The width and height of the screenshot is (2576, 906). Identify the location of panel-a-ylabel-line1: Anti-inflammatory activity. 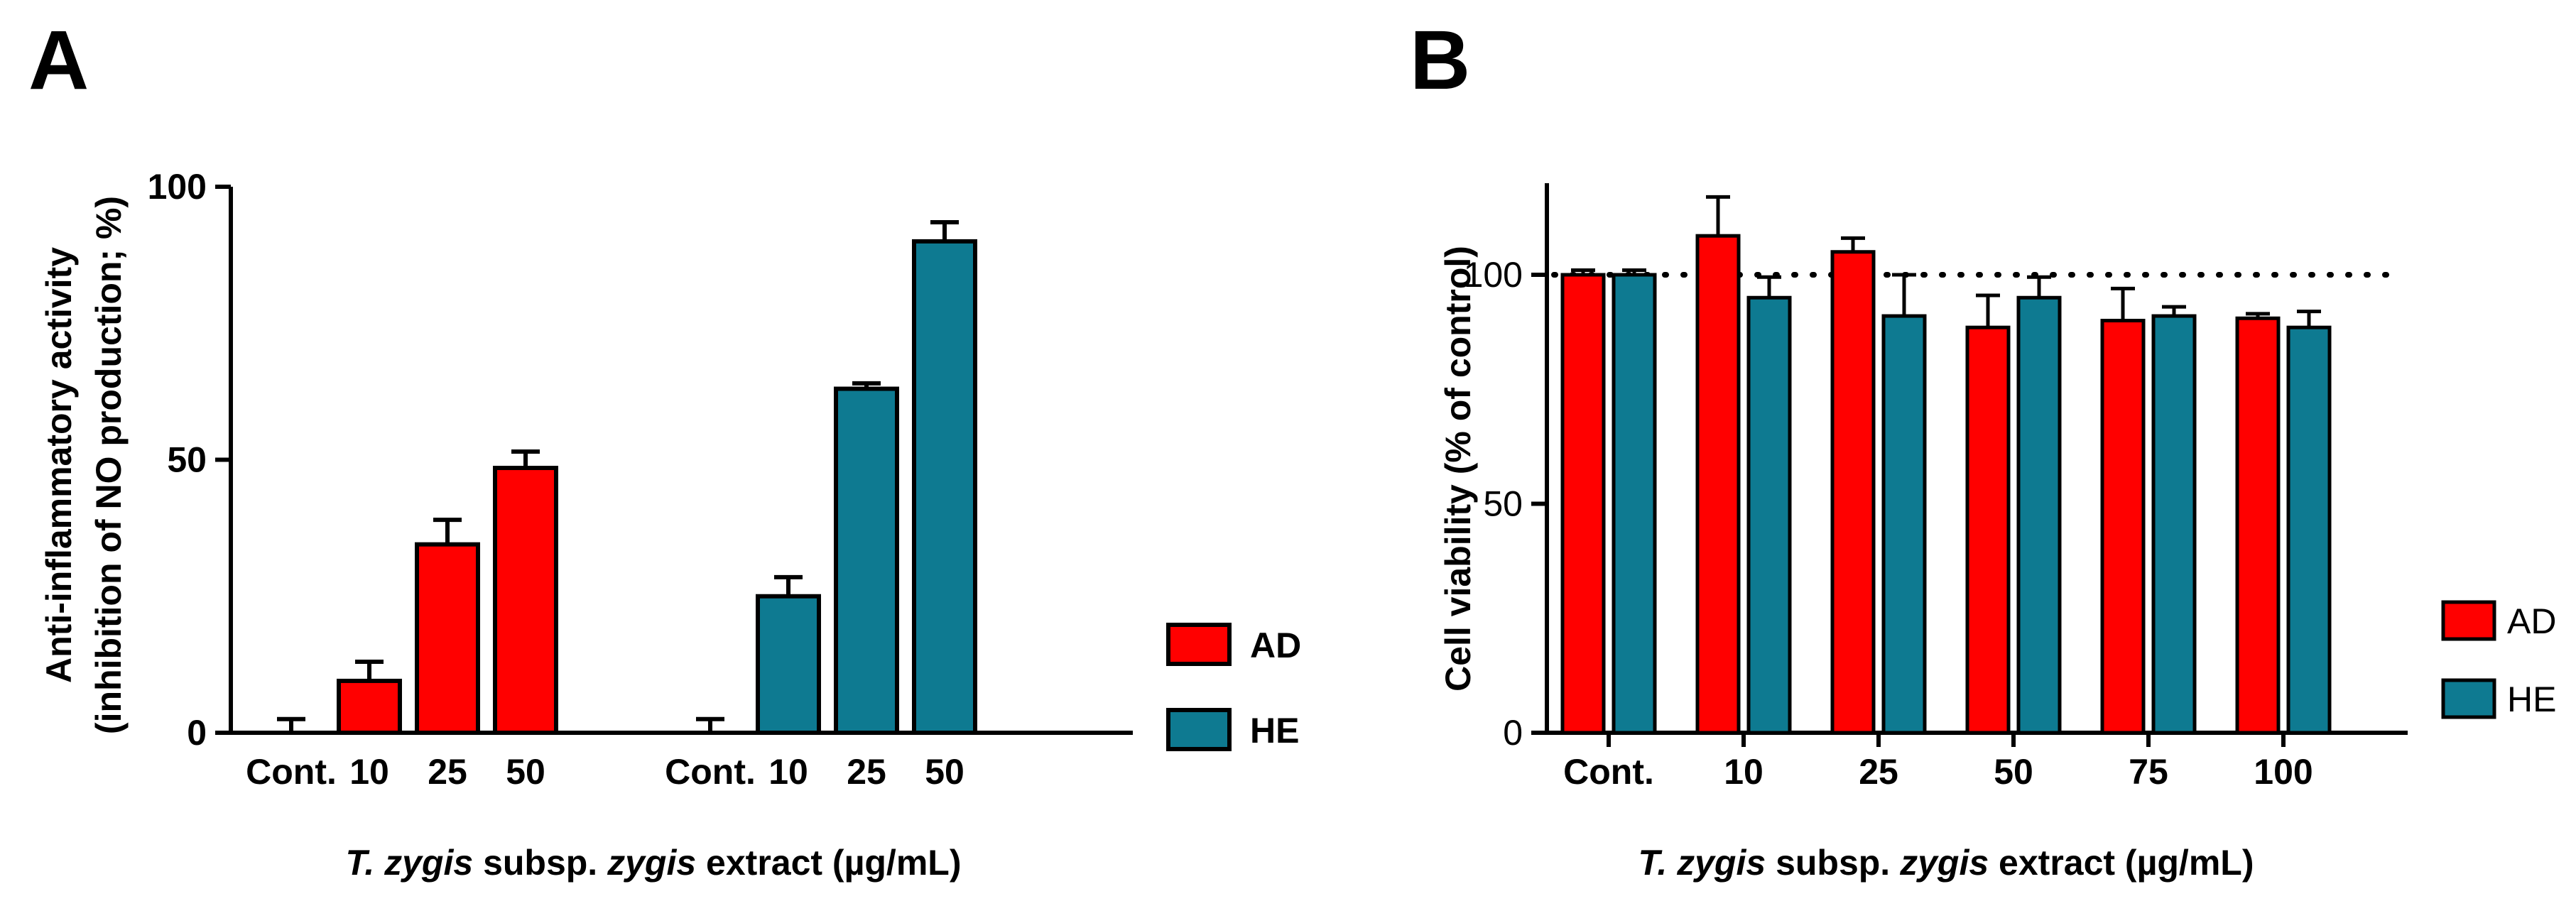
(59, 465).